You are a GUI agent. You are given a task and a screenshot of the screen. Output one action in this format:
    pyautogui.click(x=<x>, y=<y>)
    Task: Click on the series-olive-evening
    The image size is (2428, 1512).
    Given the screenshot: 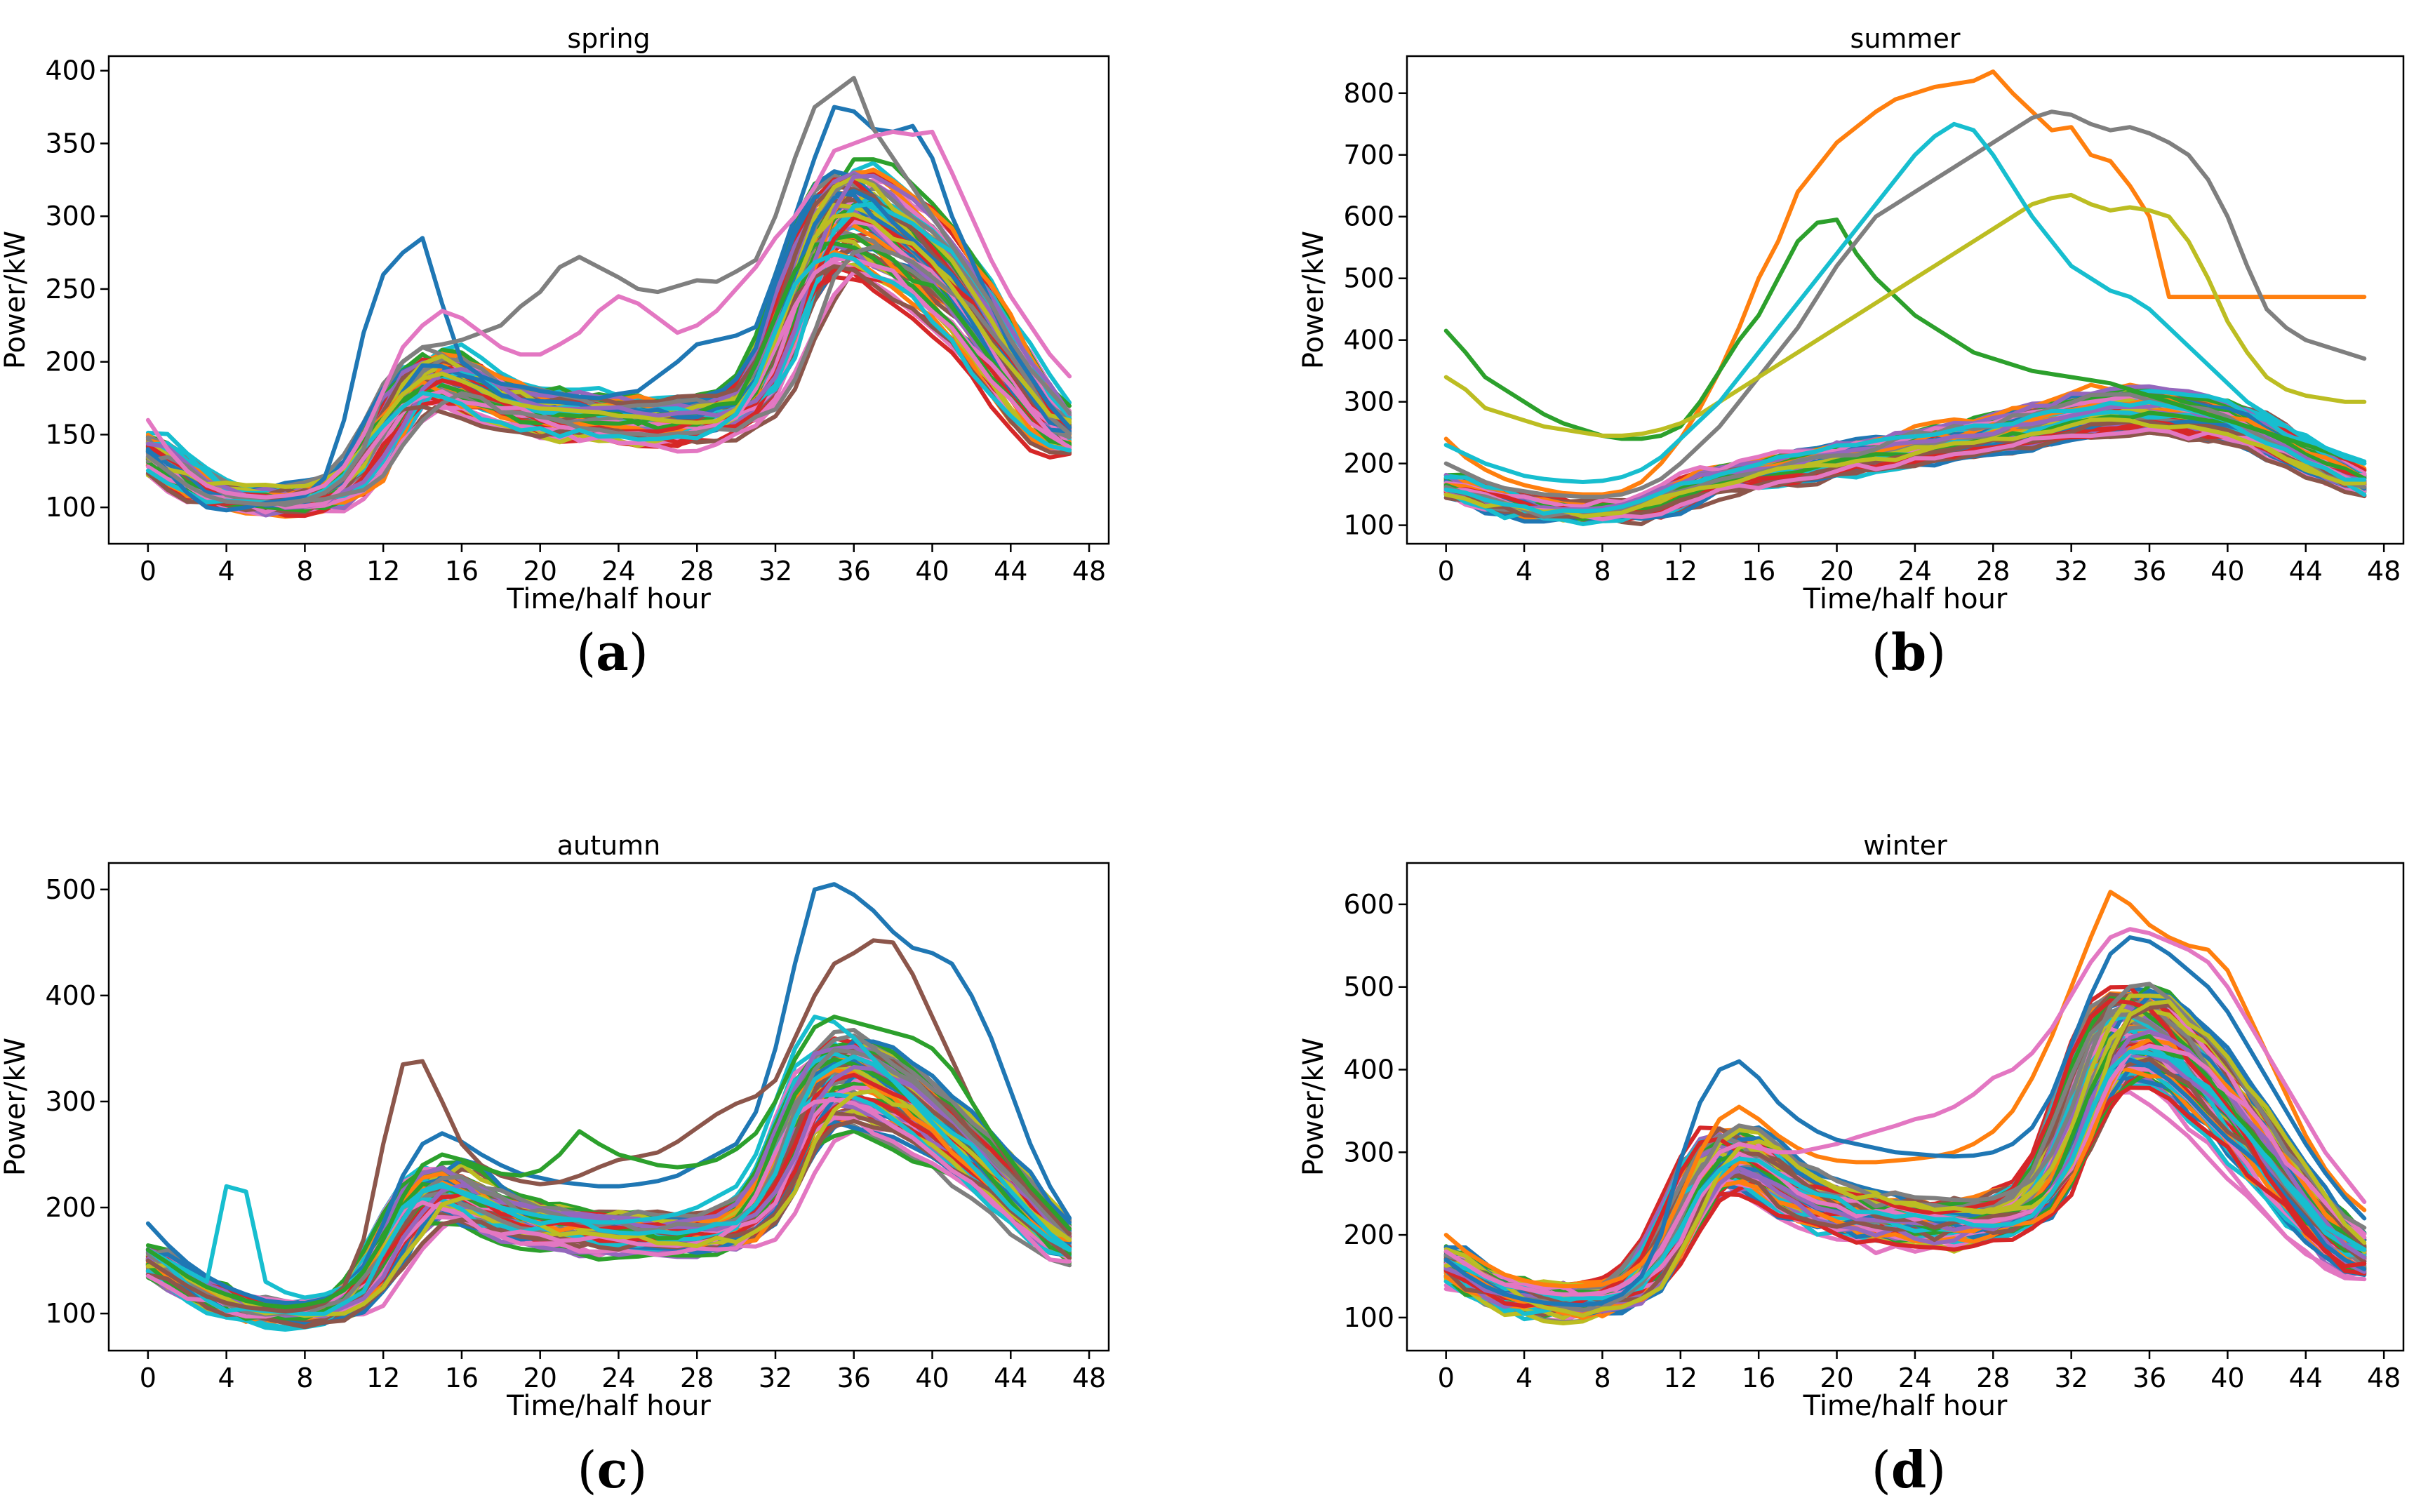 What is the action you would take?
    pyautogui.click(x=1905, y=315)
    